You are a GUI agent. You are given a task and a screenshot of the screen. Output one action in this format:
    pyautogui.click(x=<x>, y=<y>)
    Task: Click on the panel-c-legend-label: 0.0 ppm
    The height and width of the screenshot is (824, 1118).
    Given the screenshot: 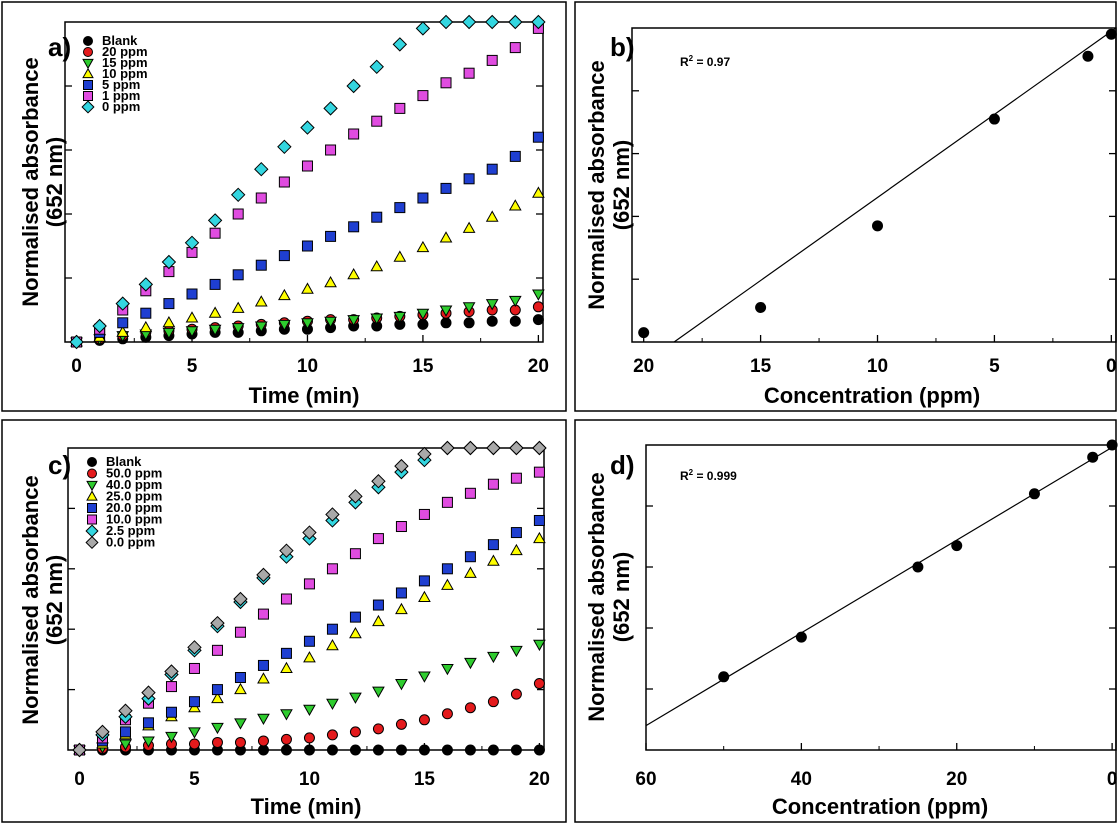 What is the action you would take?
    pyautogui.click(x=130, y=542)
    